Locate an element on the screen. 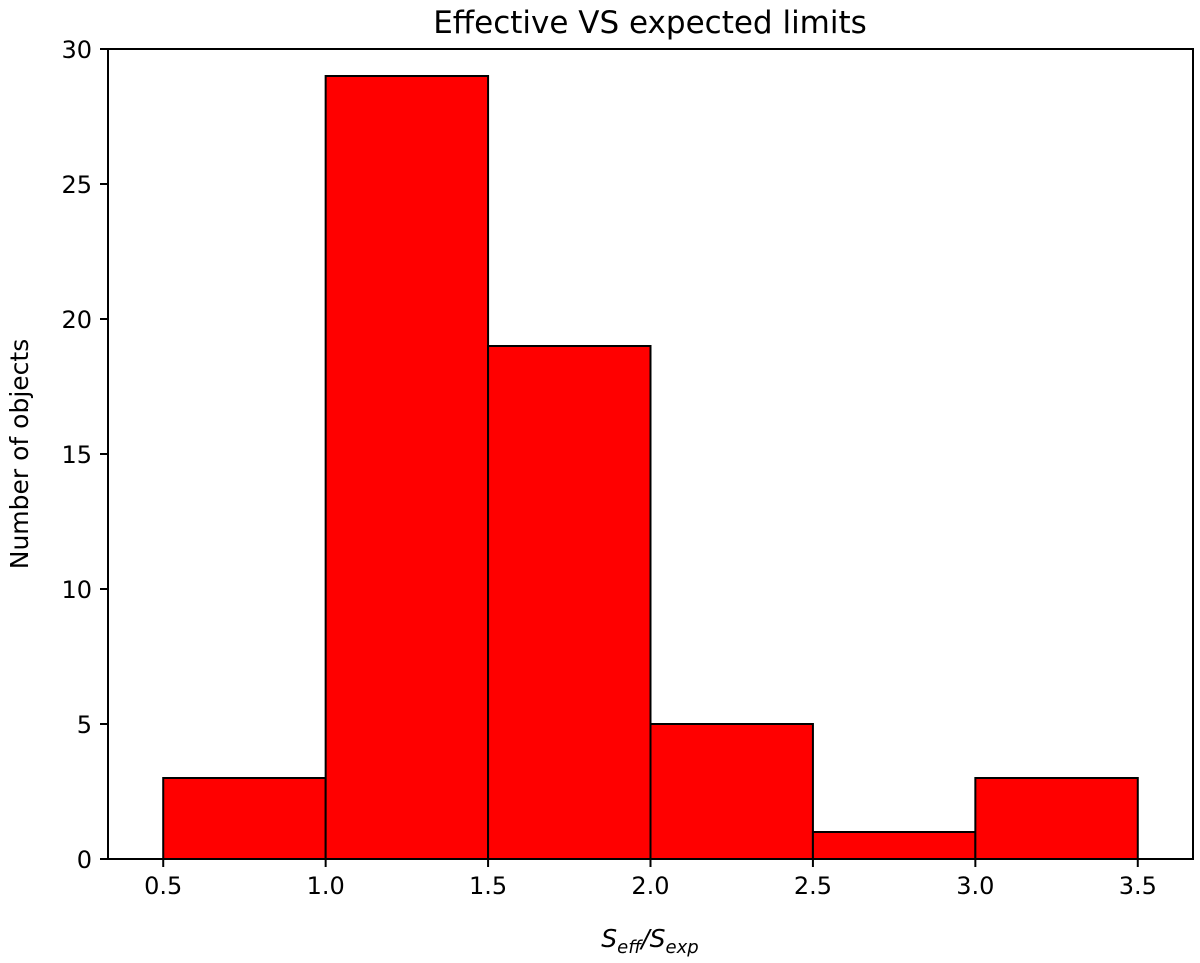 This screenshot has width=1200, height=963. x-axis-ticks: 0.5 1.0 1.5 2.0 2.5 3.0 3.5 is located at coordinates (650, 879).